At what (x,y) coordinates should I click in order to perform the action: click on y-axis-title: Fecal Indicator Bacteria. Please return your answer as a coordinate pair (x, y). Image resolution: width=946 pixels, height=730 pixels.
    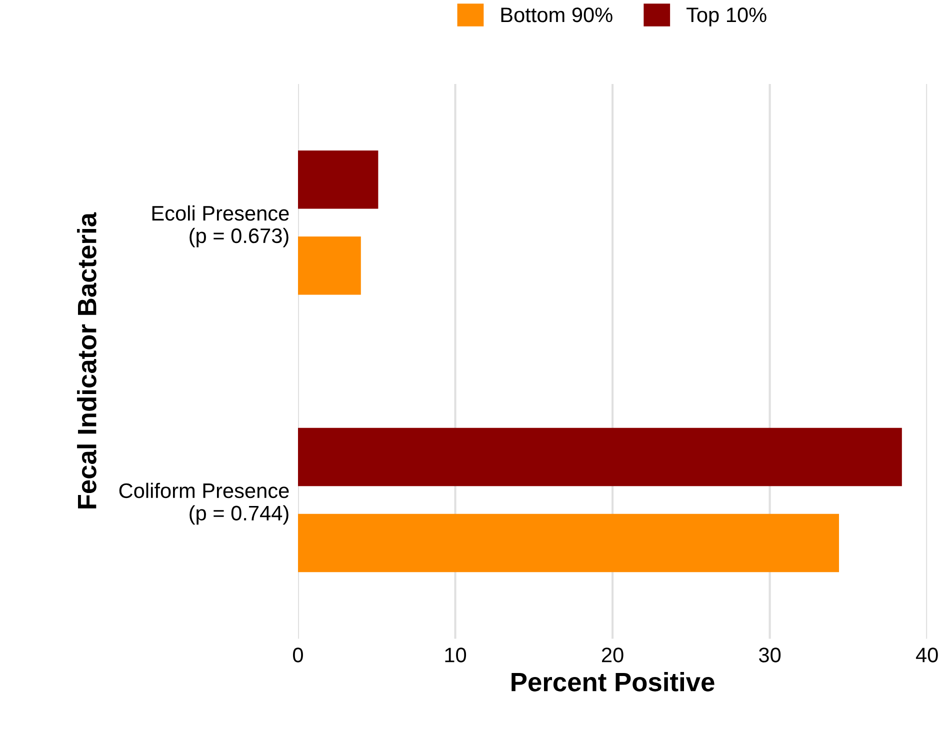
    Looking at the image, I should click on (86, 360).